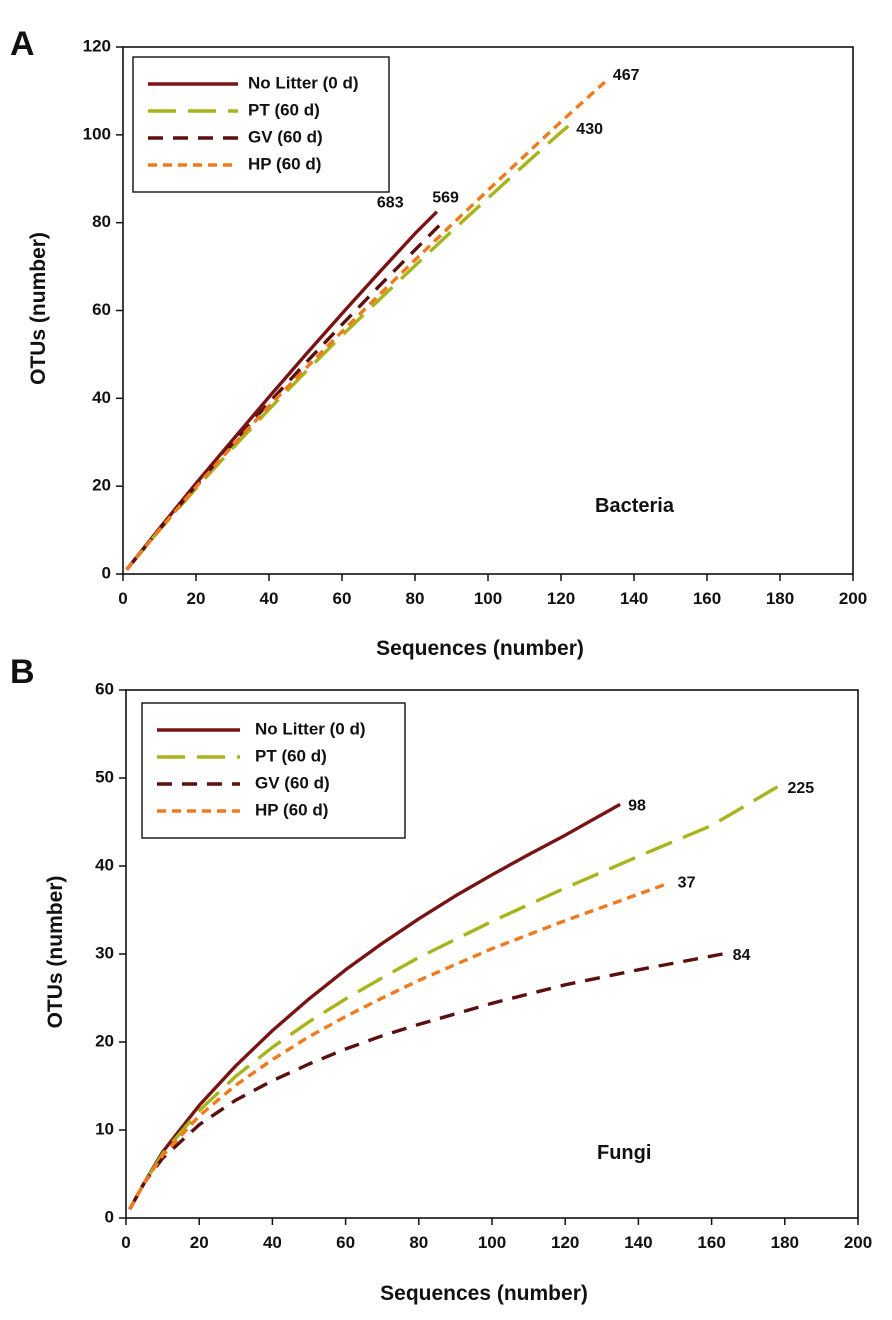  I want to click on series-end-label: 430, so click(589, 129).